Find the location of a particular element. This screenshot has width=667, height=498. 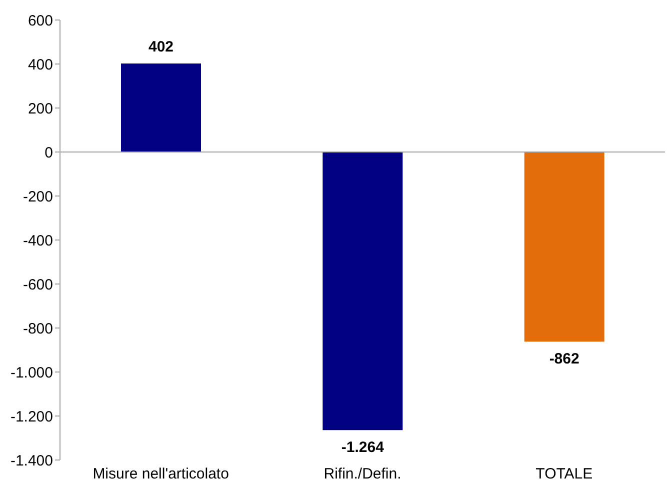

y-tick-label: -1.200 is located at coordinates (31, 417).